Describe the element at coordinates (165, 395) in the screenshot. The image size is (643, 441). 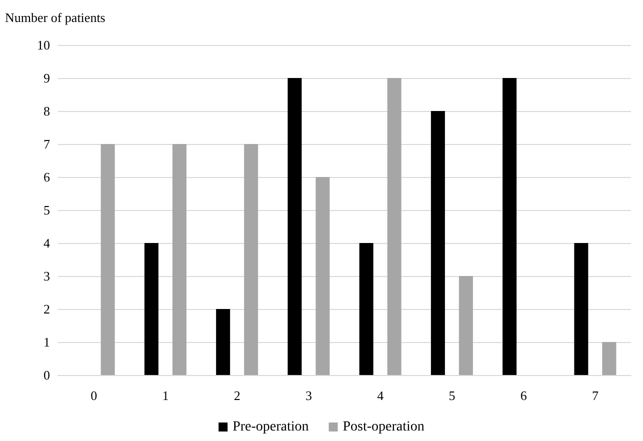
I see `x-tick-label: 1` at that location.